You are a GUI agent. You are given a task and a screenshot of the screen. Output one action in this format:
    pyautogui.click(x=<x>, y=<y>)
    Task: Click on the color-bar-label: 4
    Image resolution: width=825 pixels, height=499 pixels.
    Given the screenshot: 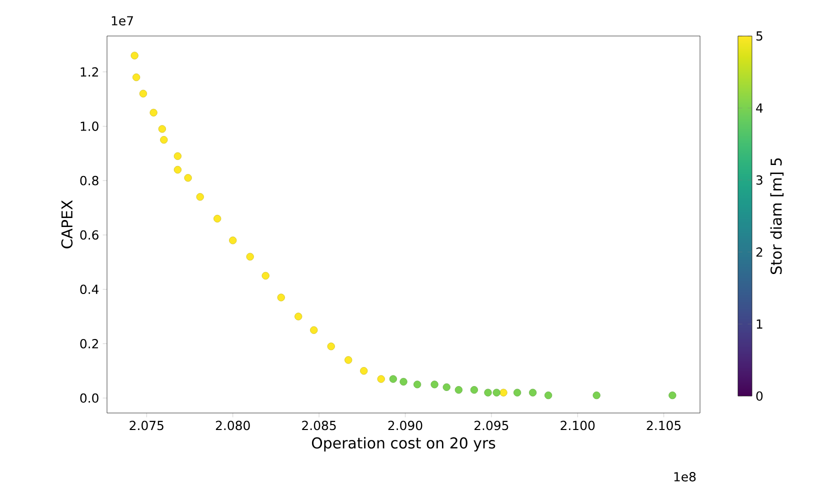 What is the action you would take?
    pyautogui.click(x=759, y=108)
    